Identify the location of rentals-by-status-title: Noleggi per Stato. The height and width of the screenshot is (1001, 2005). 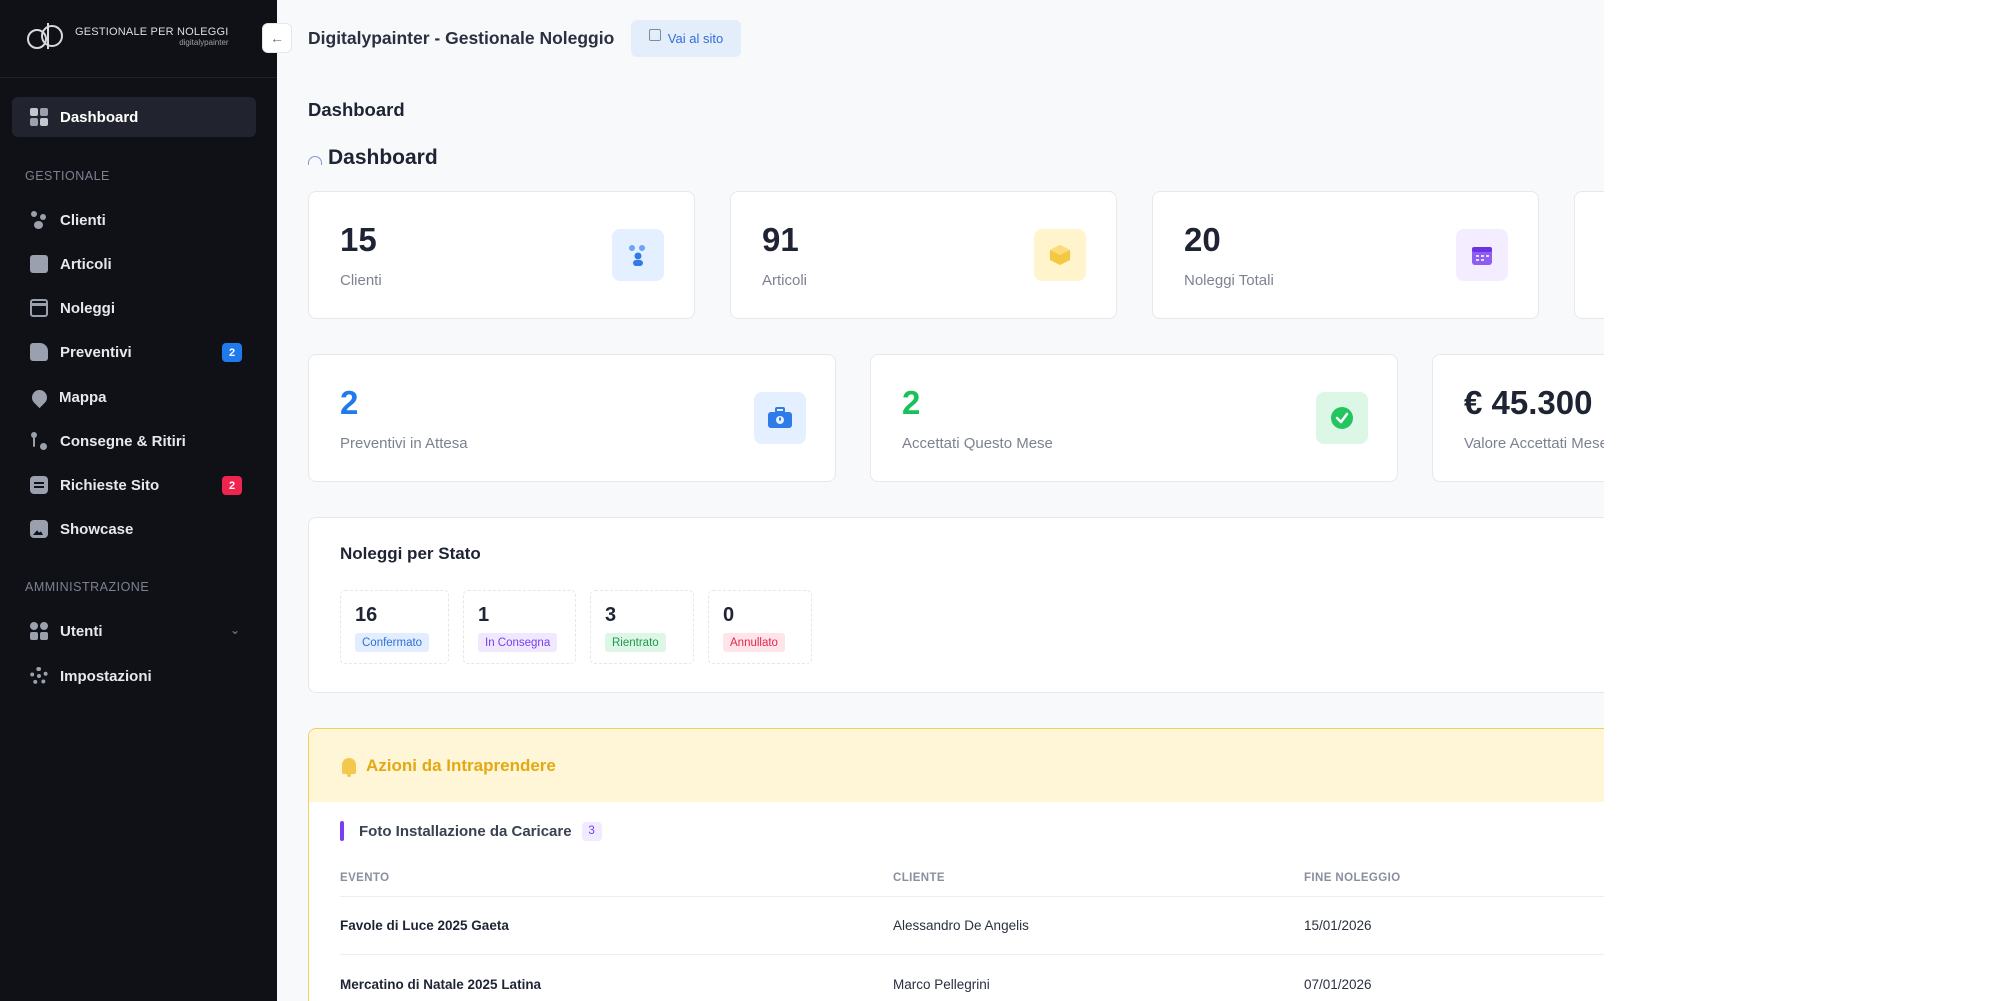
(410, 553).